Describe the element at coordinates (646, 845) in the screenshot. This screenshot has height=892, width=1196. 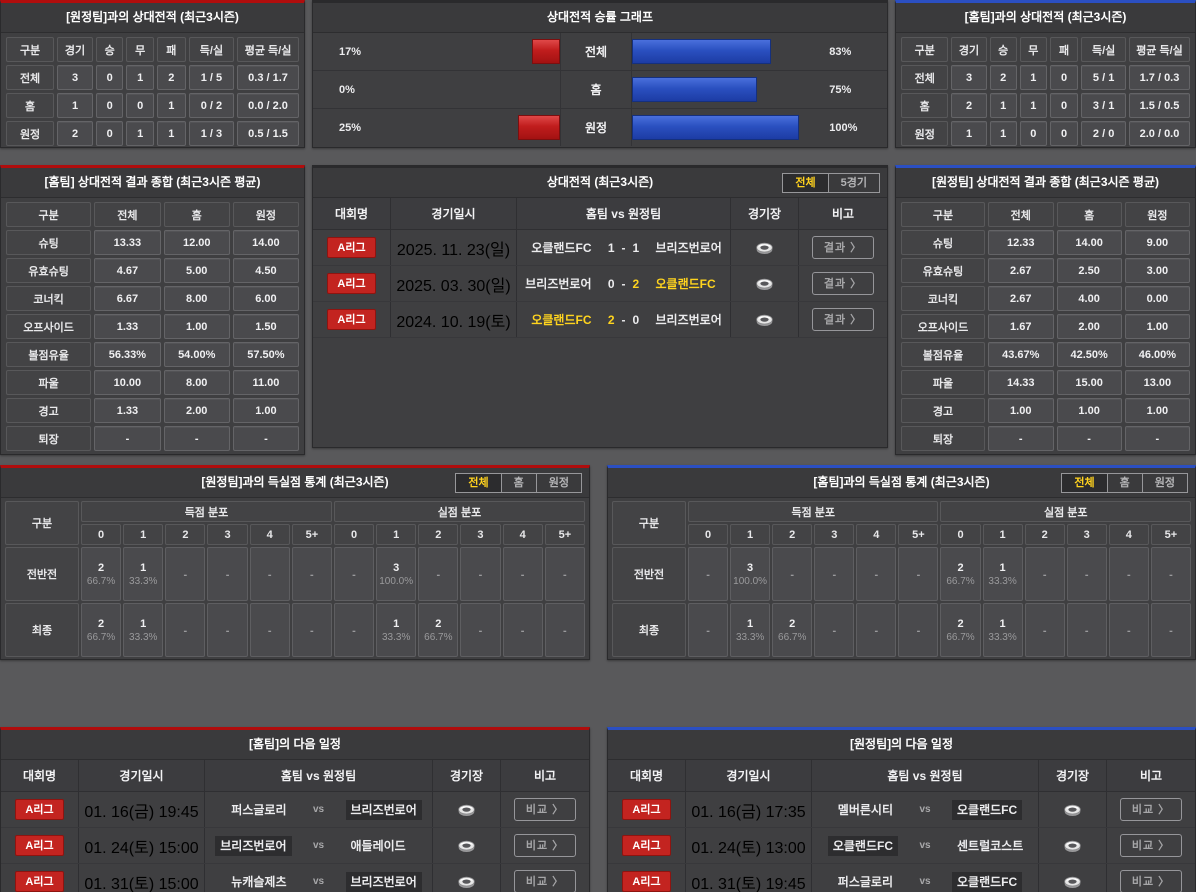
I see `league-badge: A리그` at that location.